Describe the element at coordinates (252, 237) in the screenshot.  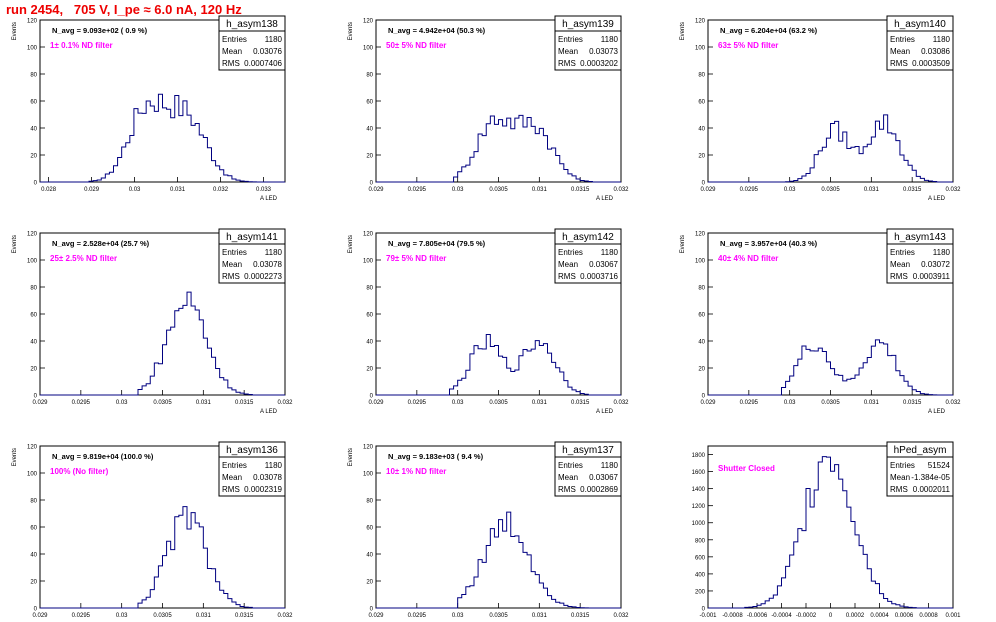
I see `histogram-name: h_asym141` at that location.